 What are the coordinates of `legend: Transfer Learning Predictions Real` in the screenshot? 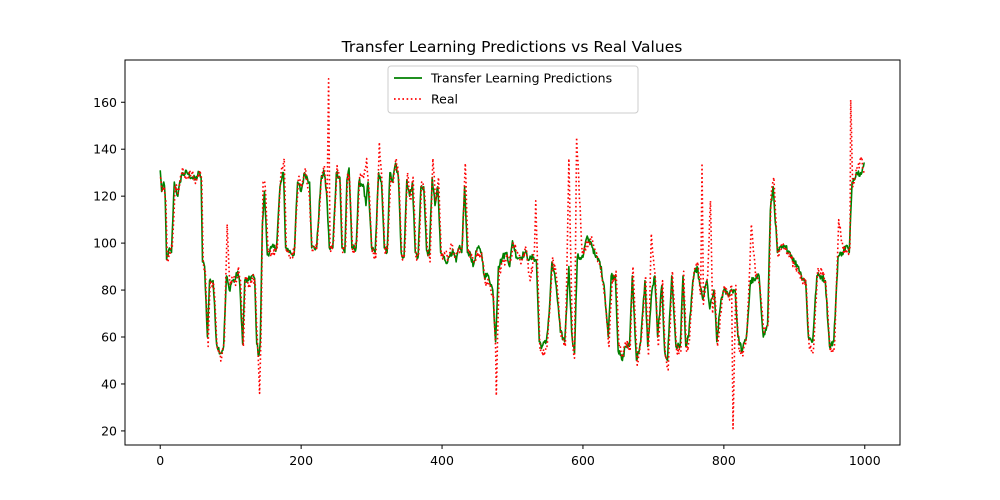 It's located at (513, 89).